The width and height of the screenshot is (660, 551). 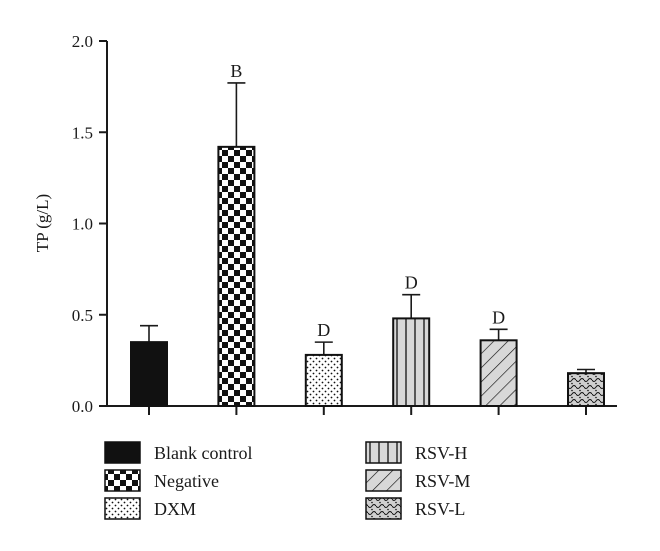 I want to click on y-tick-label: 1.5, so click(x=82, y=132).